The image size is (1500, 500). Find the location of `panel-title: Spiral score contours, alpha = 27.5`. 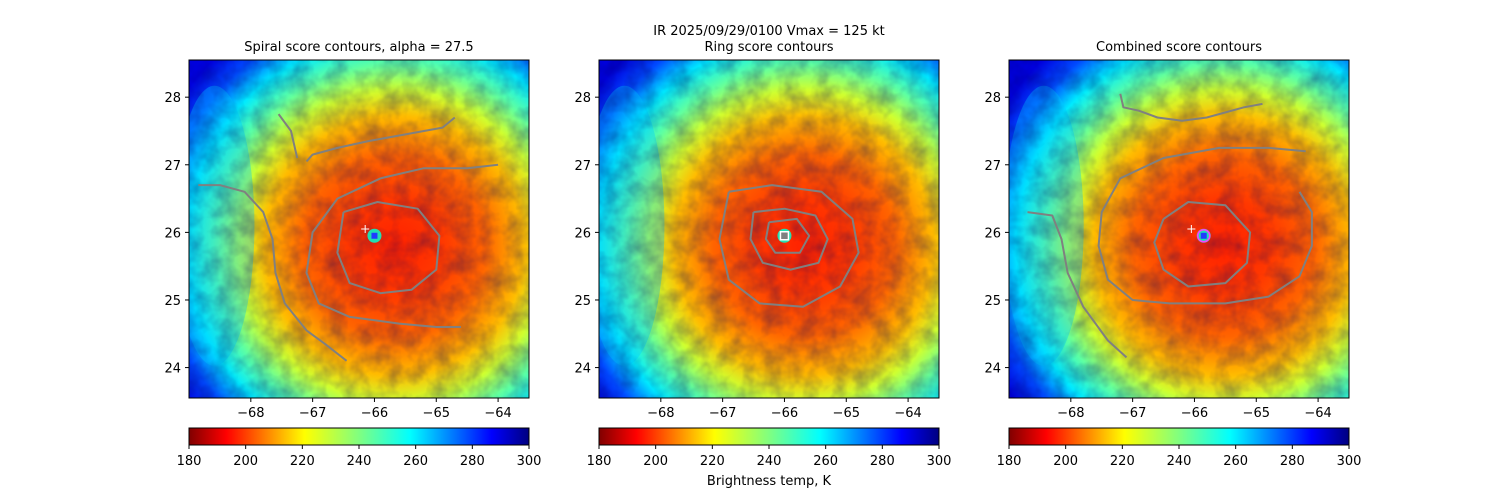

panel-title: Spiral score contours, alpha = 27.5 is located at coordinates (358, 47).